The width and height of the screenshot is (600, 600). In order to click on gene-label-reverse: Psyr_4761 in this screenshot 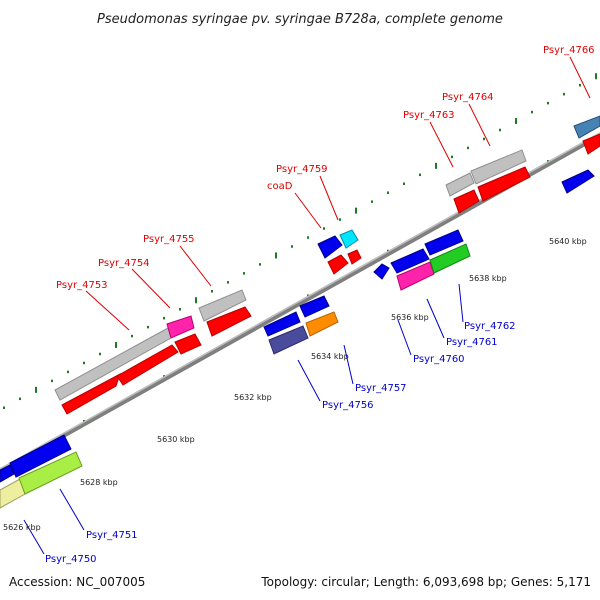, I will do `click(472, 342)`.